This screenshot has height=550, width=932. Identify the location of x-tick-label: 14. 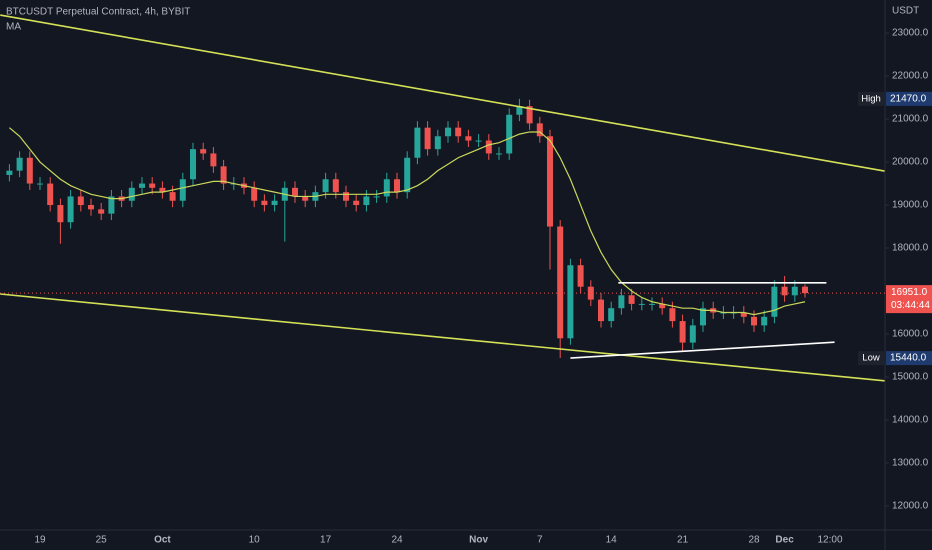
(612, 540).